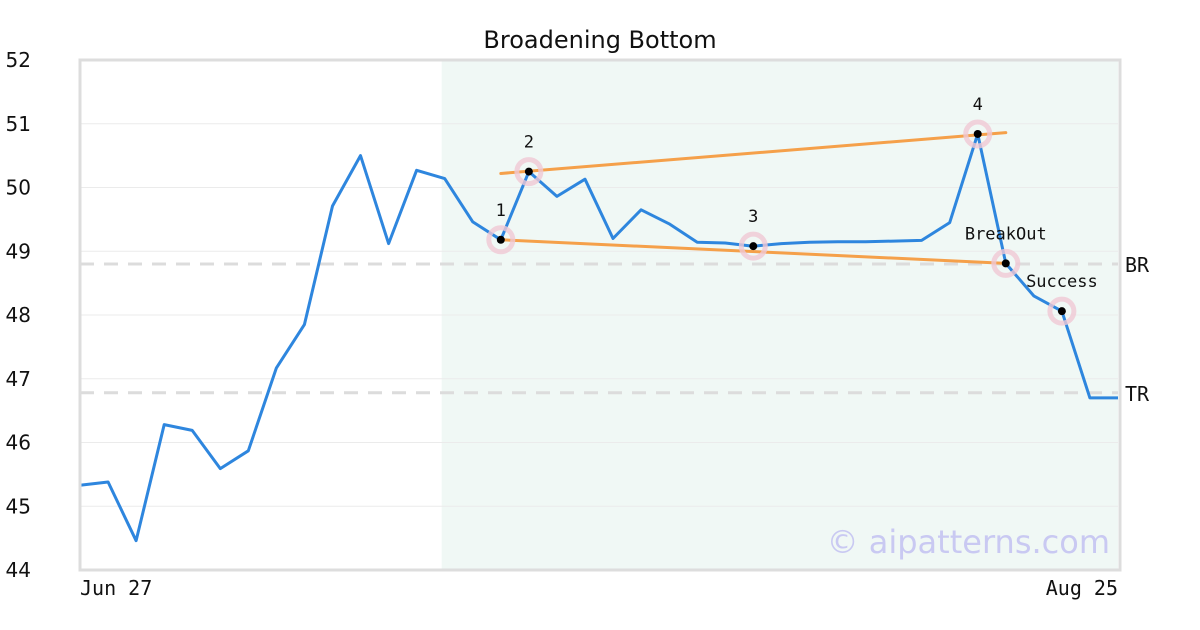 This screenshot has width=1200, height=630. What do you see at coordinates (18, 124) in the screenshot?
I see `y-tick-label: 51` at bounding box center [18, 124].